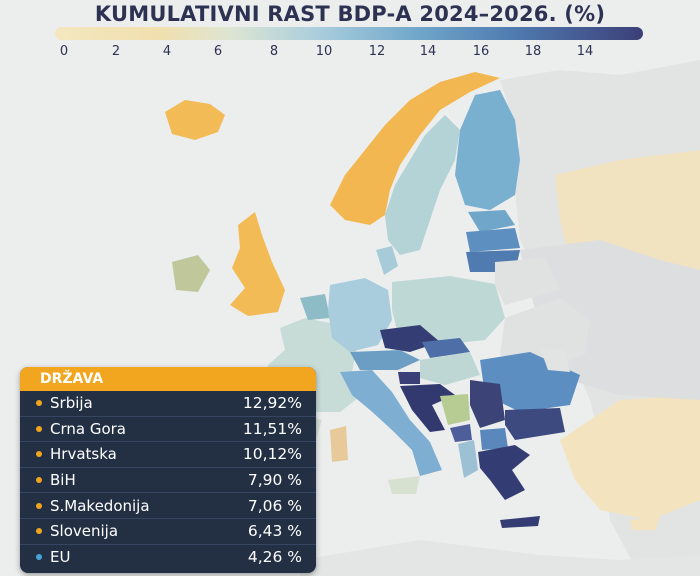 The image size is (700, 576). I want to click on ireland, so click(191, 273).